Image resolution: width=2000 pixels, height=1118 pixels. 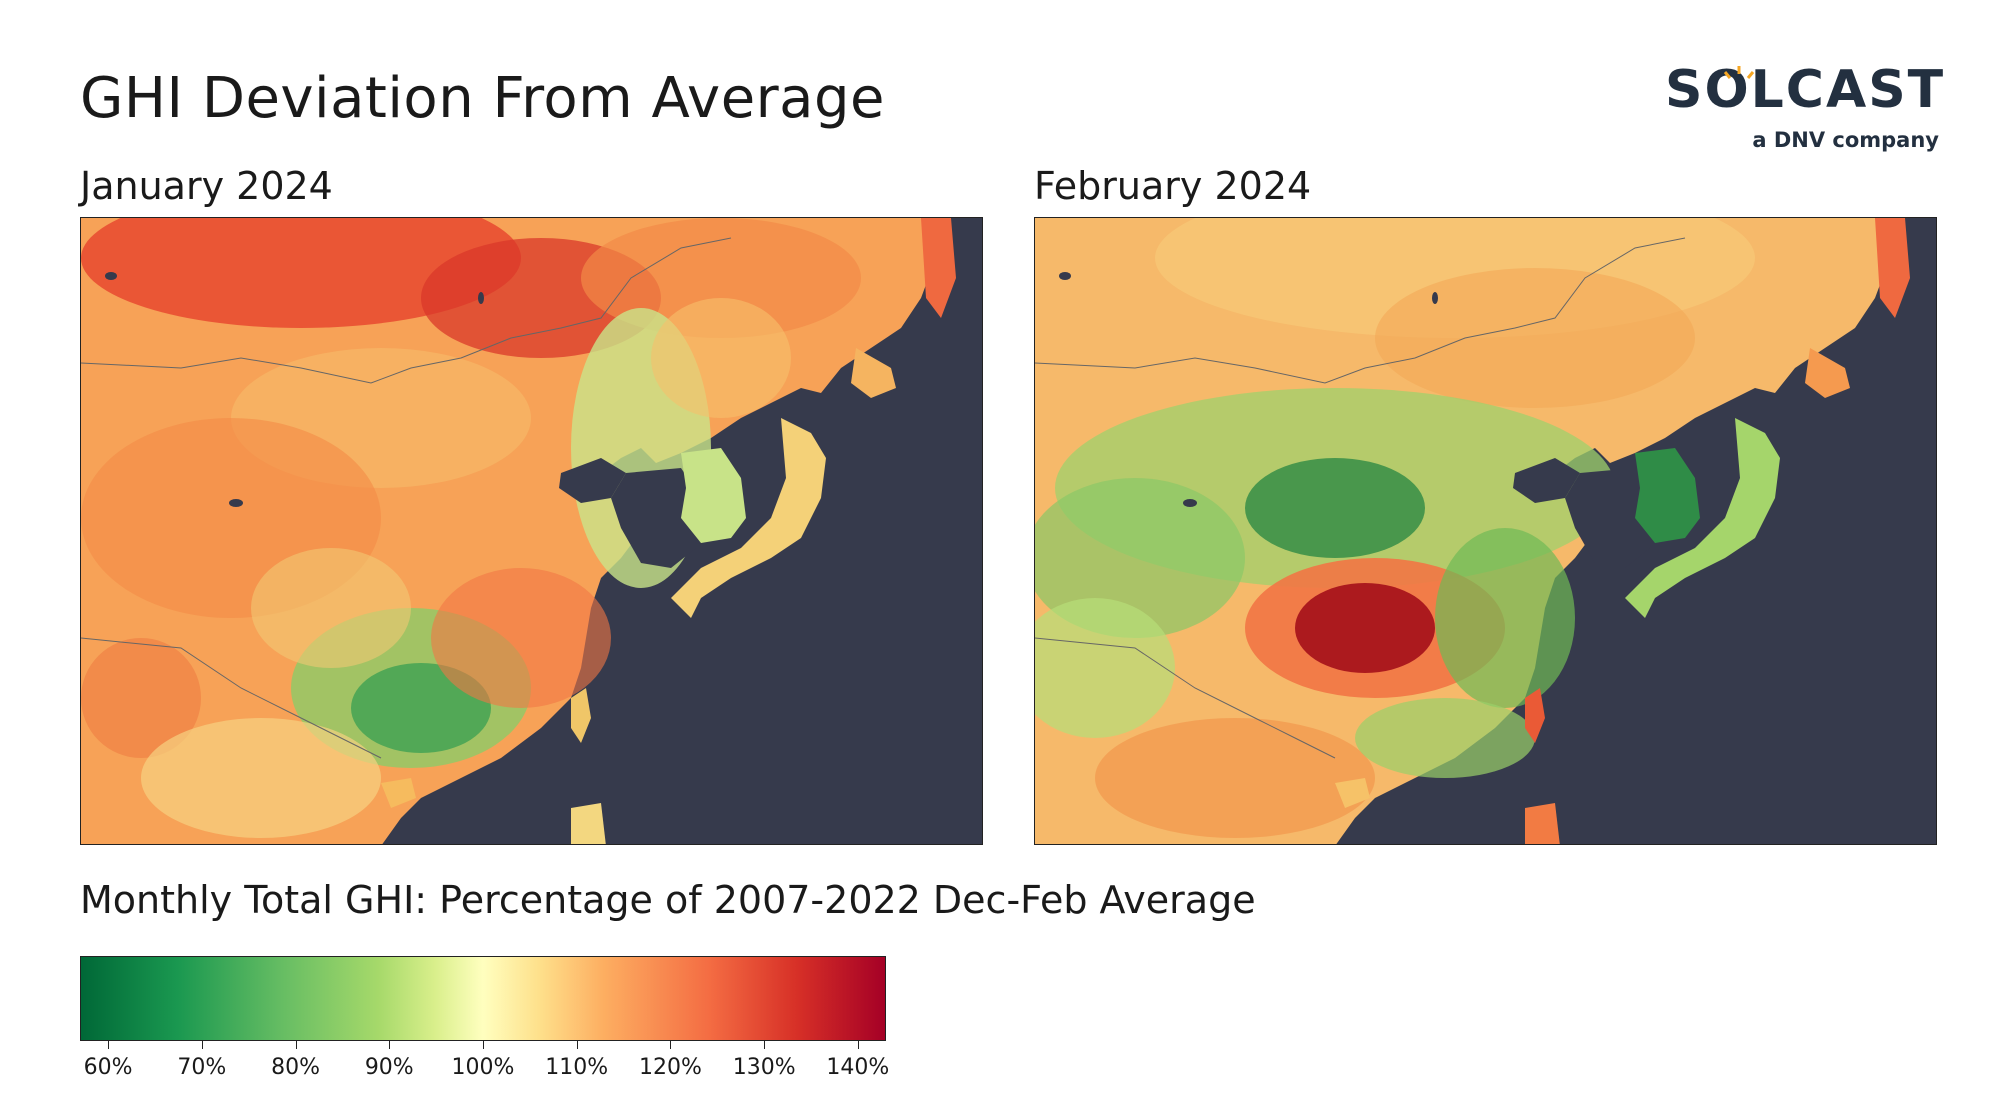 What do you see at coordinates (483, 1067) in the screenshot?
I see `colorbar-tick-label: 100%` at bounding box center [483, 1067].